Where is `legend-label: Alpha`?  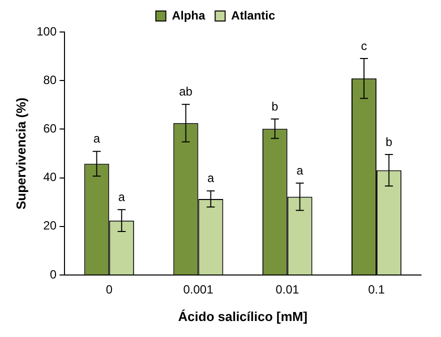 legend-label: Alpha is located at coordinates (189, 15).